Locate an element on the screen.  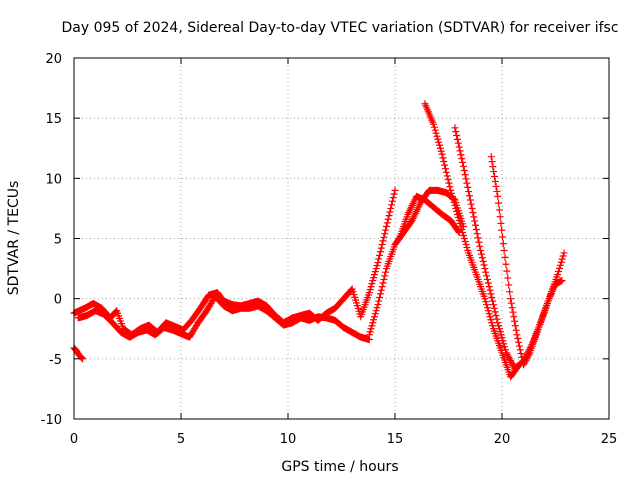
y-tick-label: -5 is located at coordinates (55, 360).